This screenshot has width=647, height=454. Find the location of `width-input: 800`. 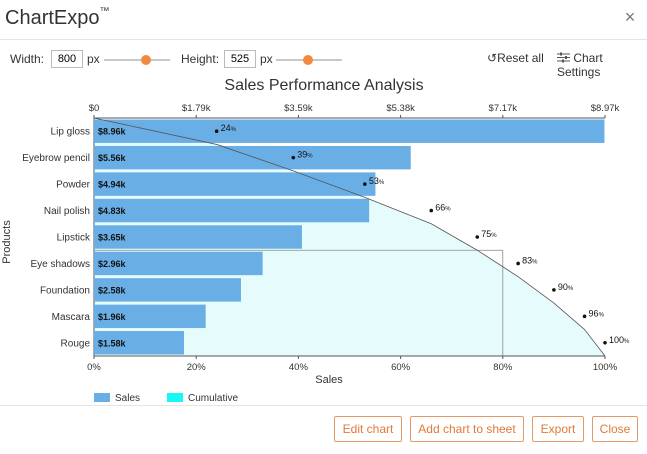

width-input: 800 is located at coordinates (67, 59).